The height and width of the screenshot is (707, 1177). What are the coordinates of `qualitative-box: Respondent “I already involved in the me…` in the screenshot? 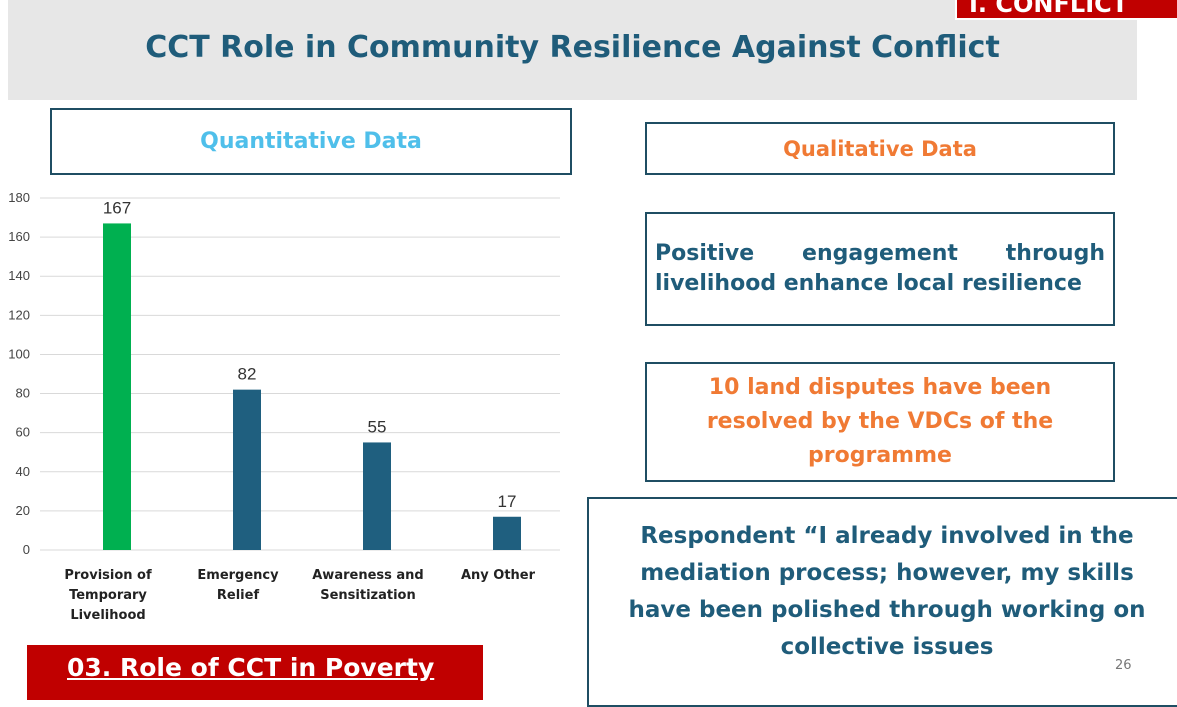 It's located at (882, 602).